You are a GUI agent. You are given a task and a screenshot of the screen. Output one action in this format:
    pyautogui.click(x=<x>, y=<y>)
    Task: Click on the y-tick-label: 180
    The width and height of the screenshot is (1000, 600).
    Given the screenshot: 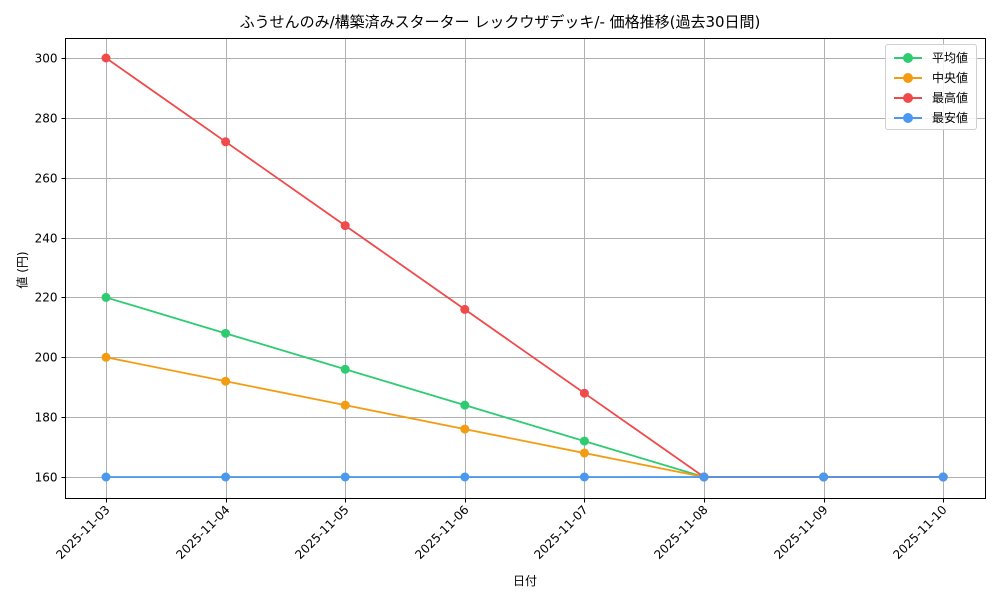 What is the action you would take?
    pyautogui.click(x=46, y=418)
    